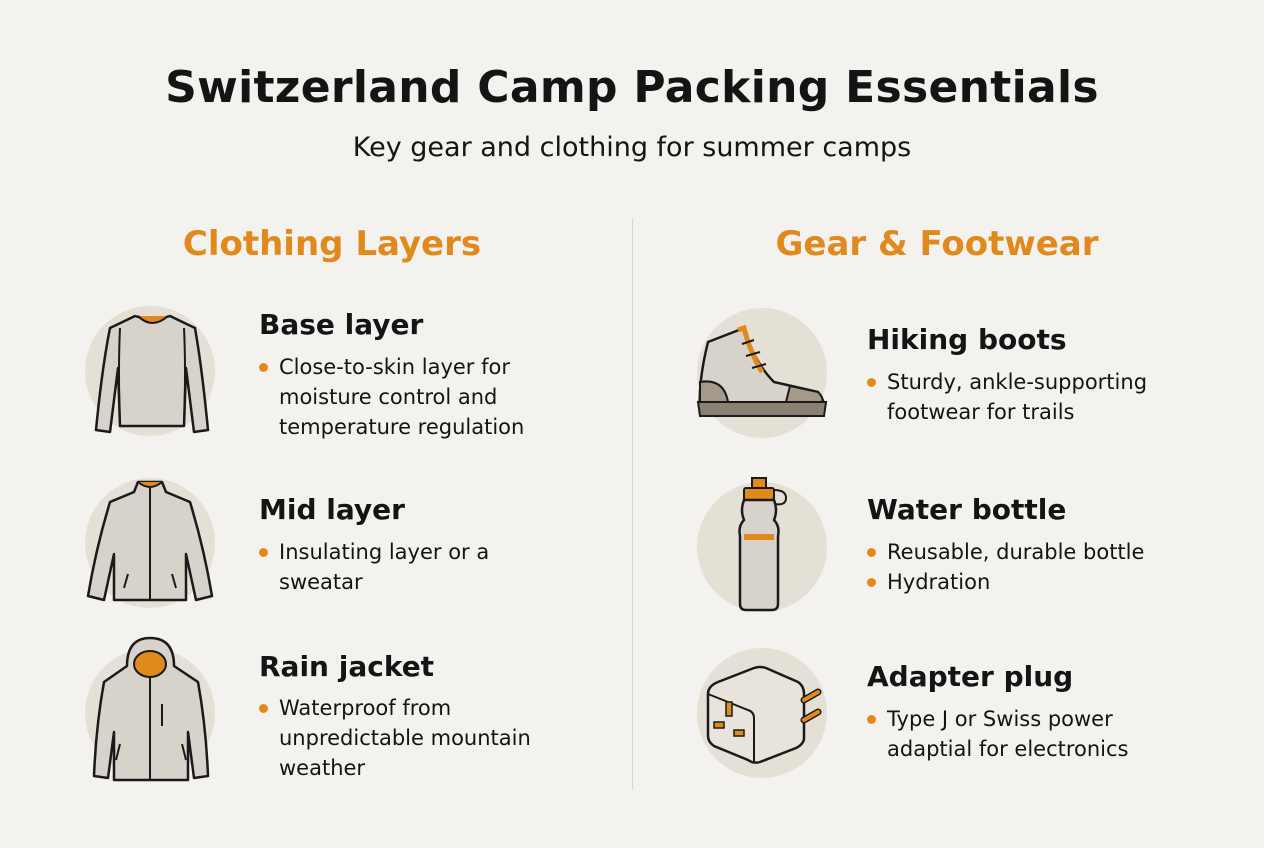  I want to click on adapter-plug-icon, so click(764, 714).